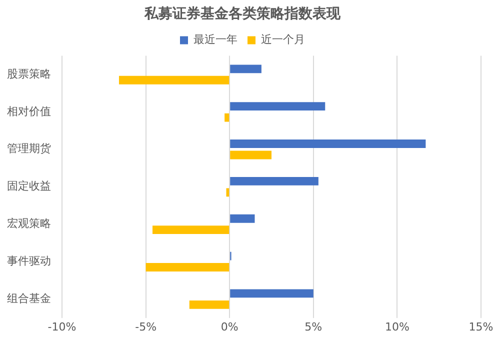 The image size is (499, 341). What do you see at coordinates (397, 327) in the screenshot?
I see `x-tick-label: 10%` at bounding box center [397, 327].